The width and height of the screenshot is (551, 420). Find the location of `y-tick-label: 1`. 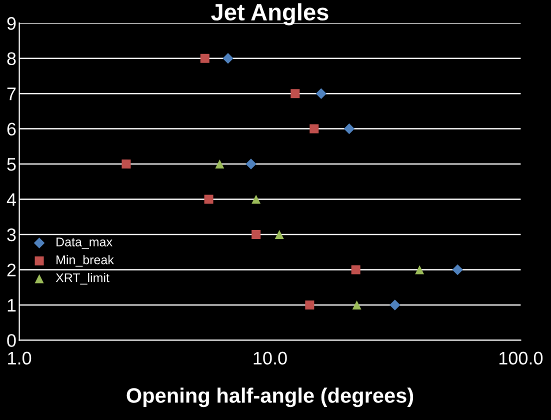

y-tick-label: 1 is located at coordinates (12, 305).